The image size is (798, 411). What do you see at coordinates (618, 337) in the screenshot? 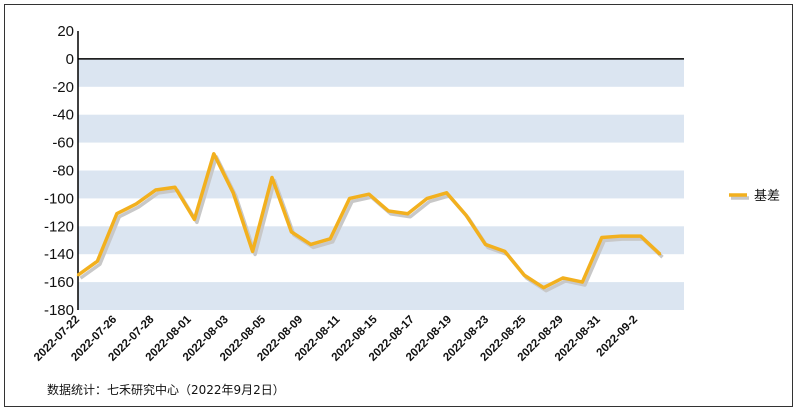
I see `x-tick-label: 2022-09-2` at bounding box center [618, 337].